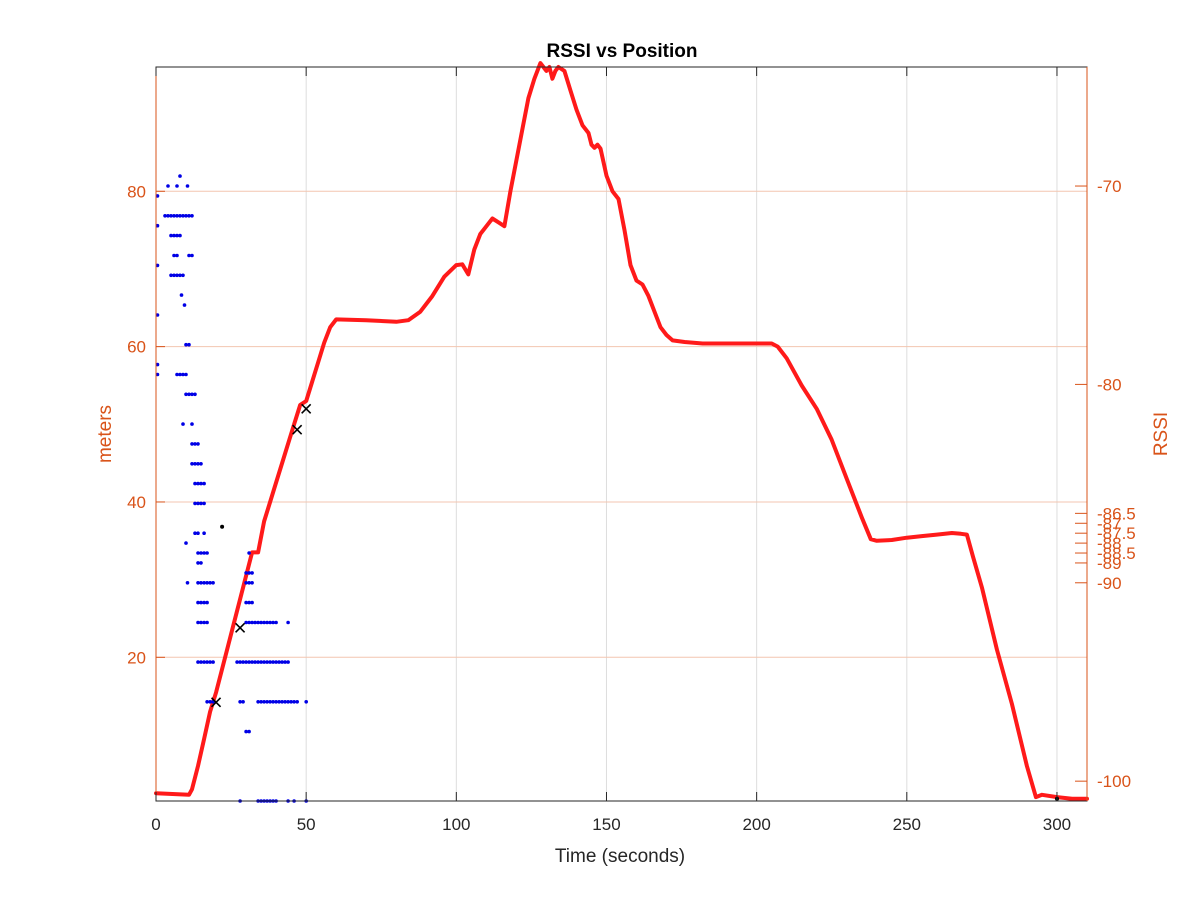  What do you see at coordinates (1109, 186) in the screenshot?
I see `y-right-tick-label: -70` at bounding box center [1109, 186].